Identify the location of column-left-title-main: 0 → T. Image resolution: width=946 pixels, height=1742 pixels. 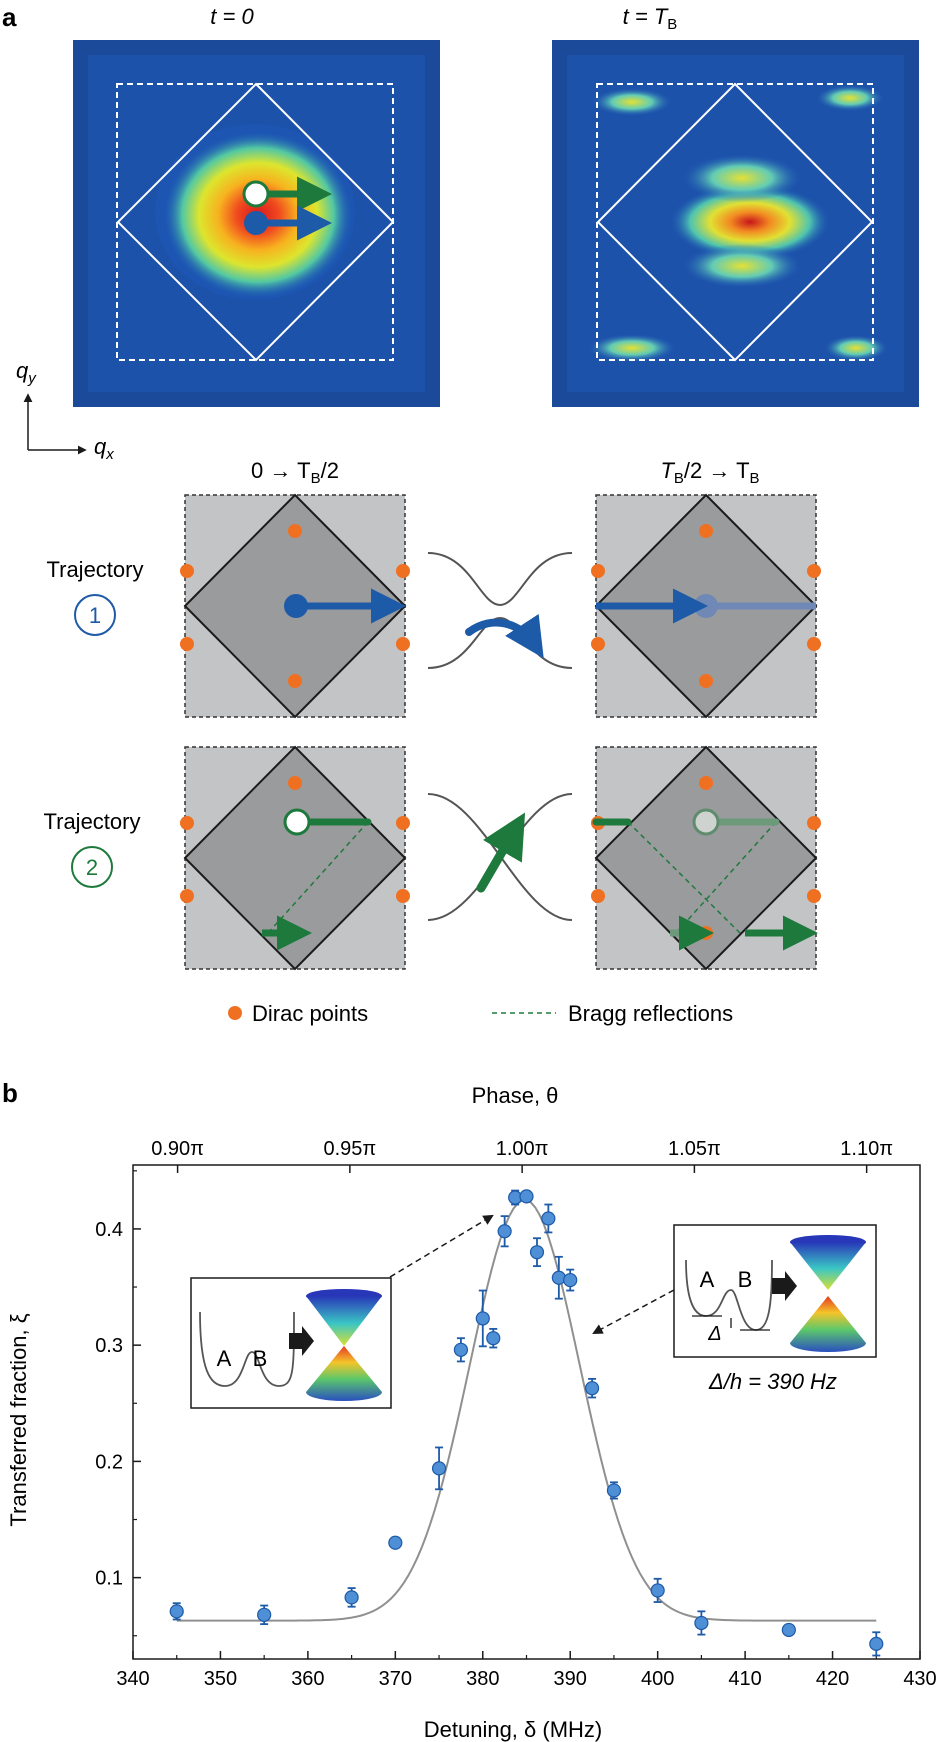
(281, 470).